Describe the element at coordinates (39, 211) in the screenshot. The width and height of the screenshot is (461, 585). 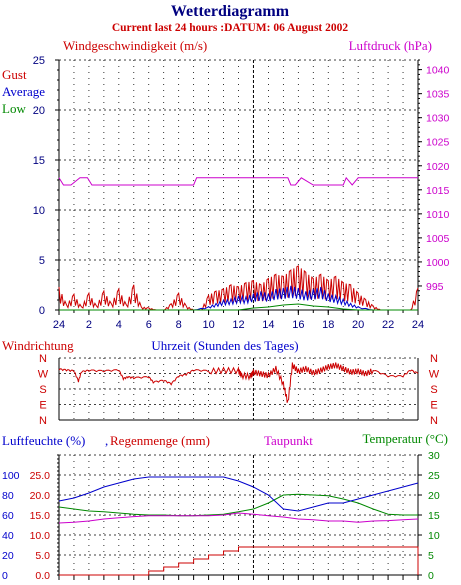
I see `wind-y-tick-label: 10` at that location.